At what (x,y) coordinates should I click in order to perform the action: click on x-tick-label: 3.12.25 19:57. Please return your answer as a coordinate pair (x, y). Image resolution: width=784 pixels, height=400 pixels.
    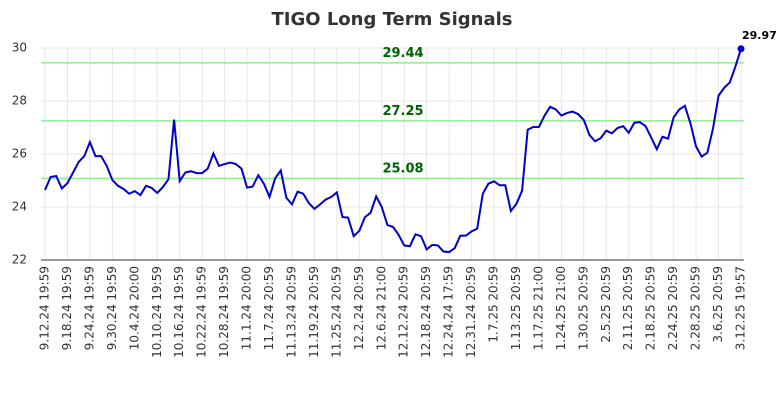
    Looking at the image, I should click on (741, 308).